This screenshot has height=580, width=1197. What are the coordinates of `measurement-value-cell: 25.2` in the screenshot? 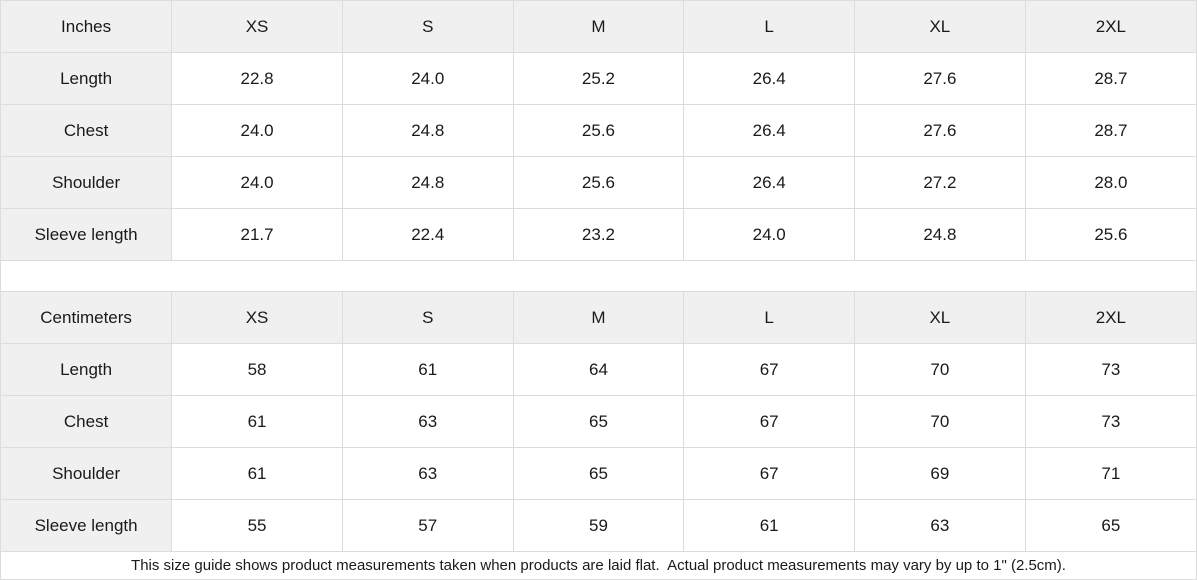 It's located at (599, 78).